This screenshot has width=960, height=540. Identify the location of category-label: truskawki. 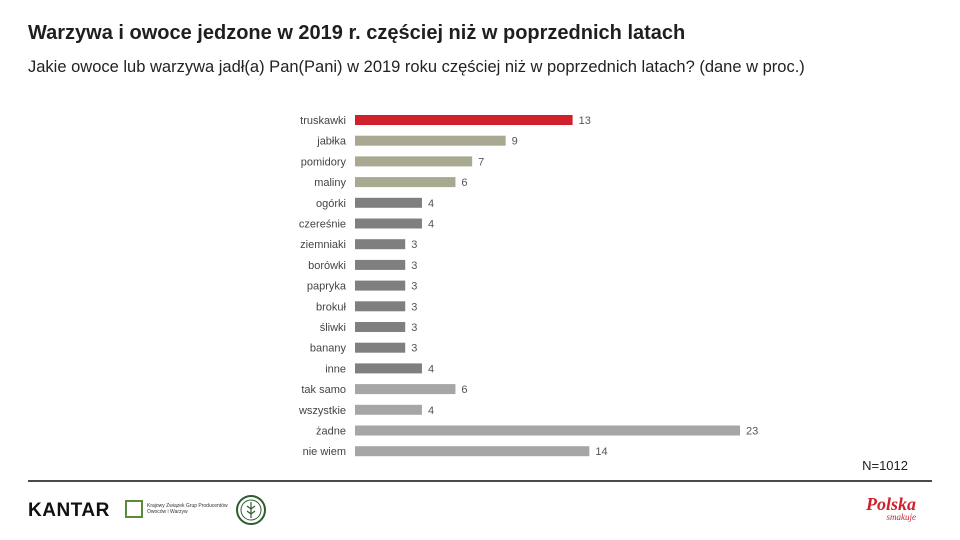
(323, 121).